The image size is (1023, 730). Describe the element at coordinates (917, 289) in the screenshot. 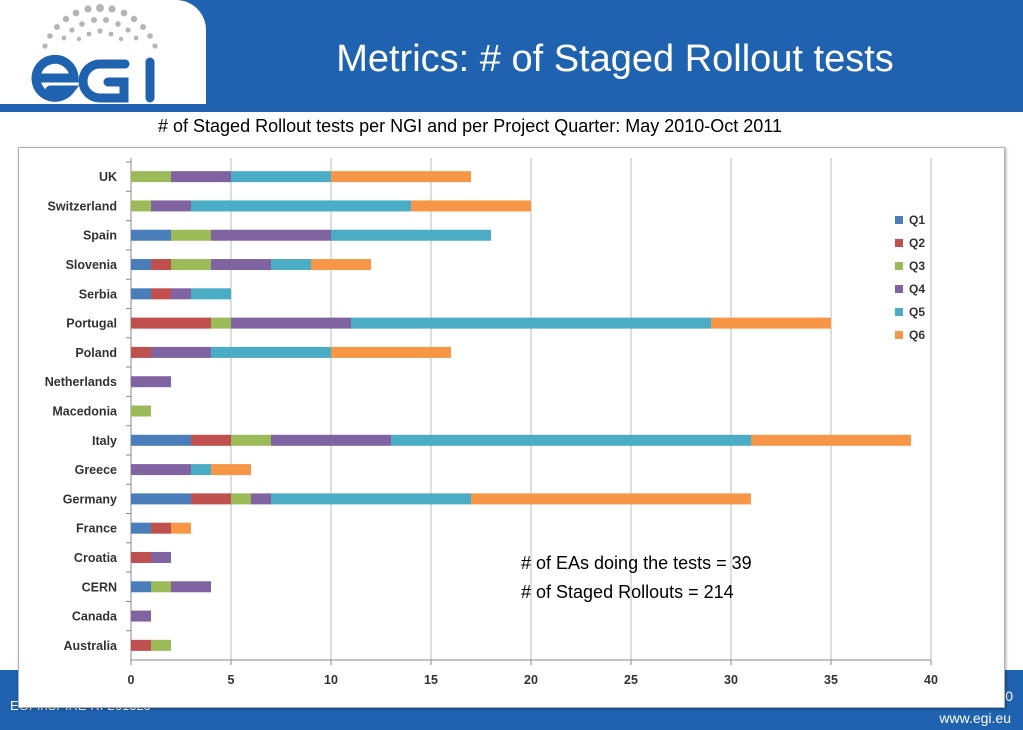

I see `legend-label: Q4` at that location.